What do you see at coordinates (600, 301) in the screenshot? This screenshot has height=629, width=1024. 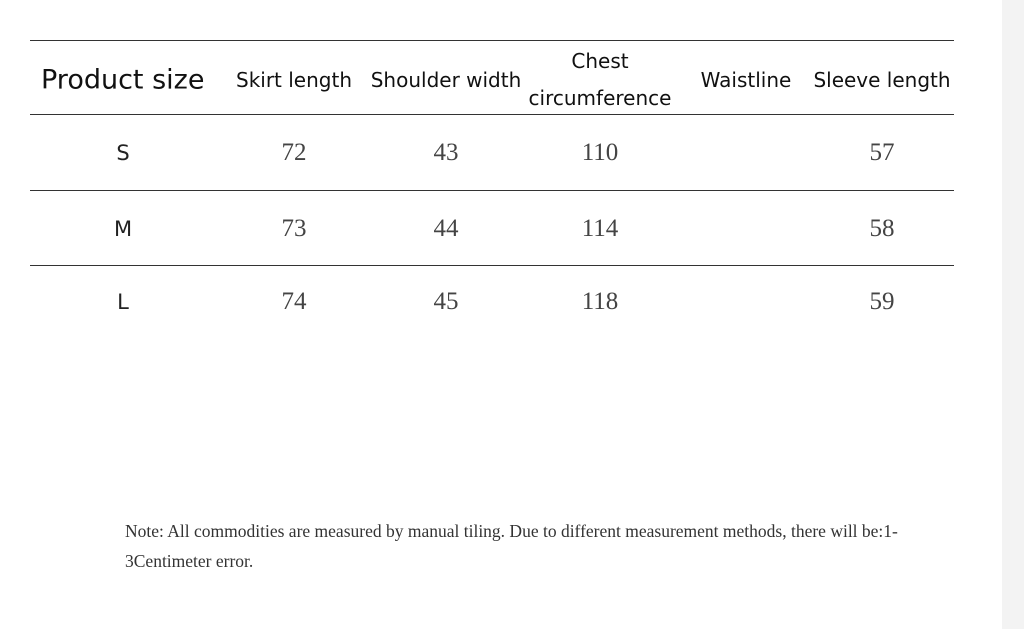 I see `value-cell: 118` at bounding box center [600, 301].